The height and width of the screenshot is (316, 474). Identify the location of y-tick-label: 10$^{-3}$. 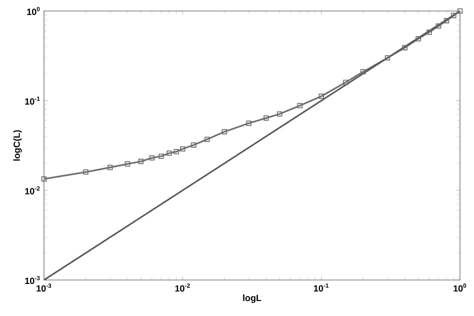
(32, 280).